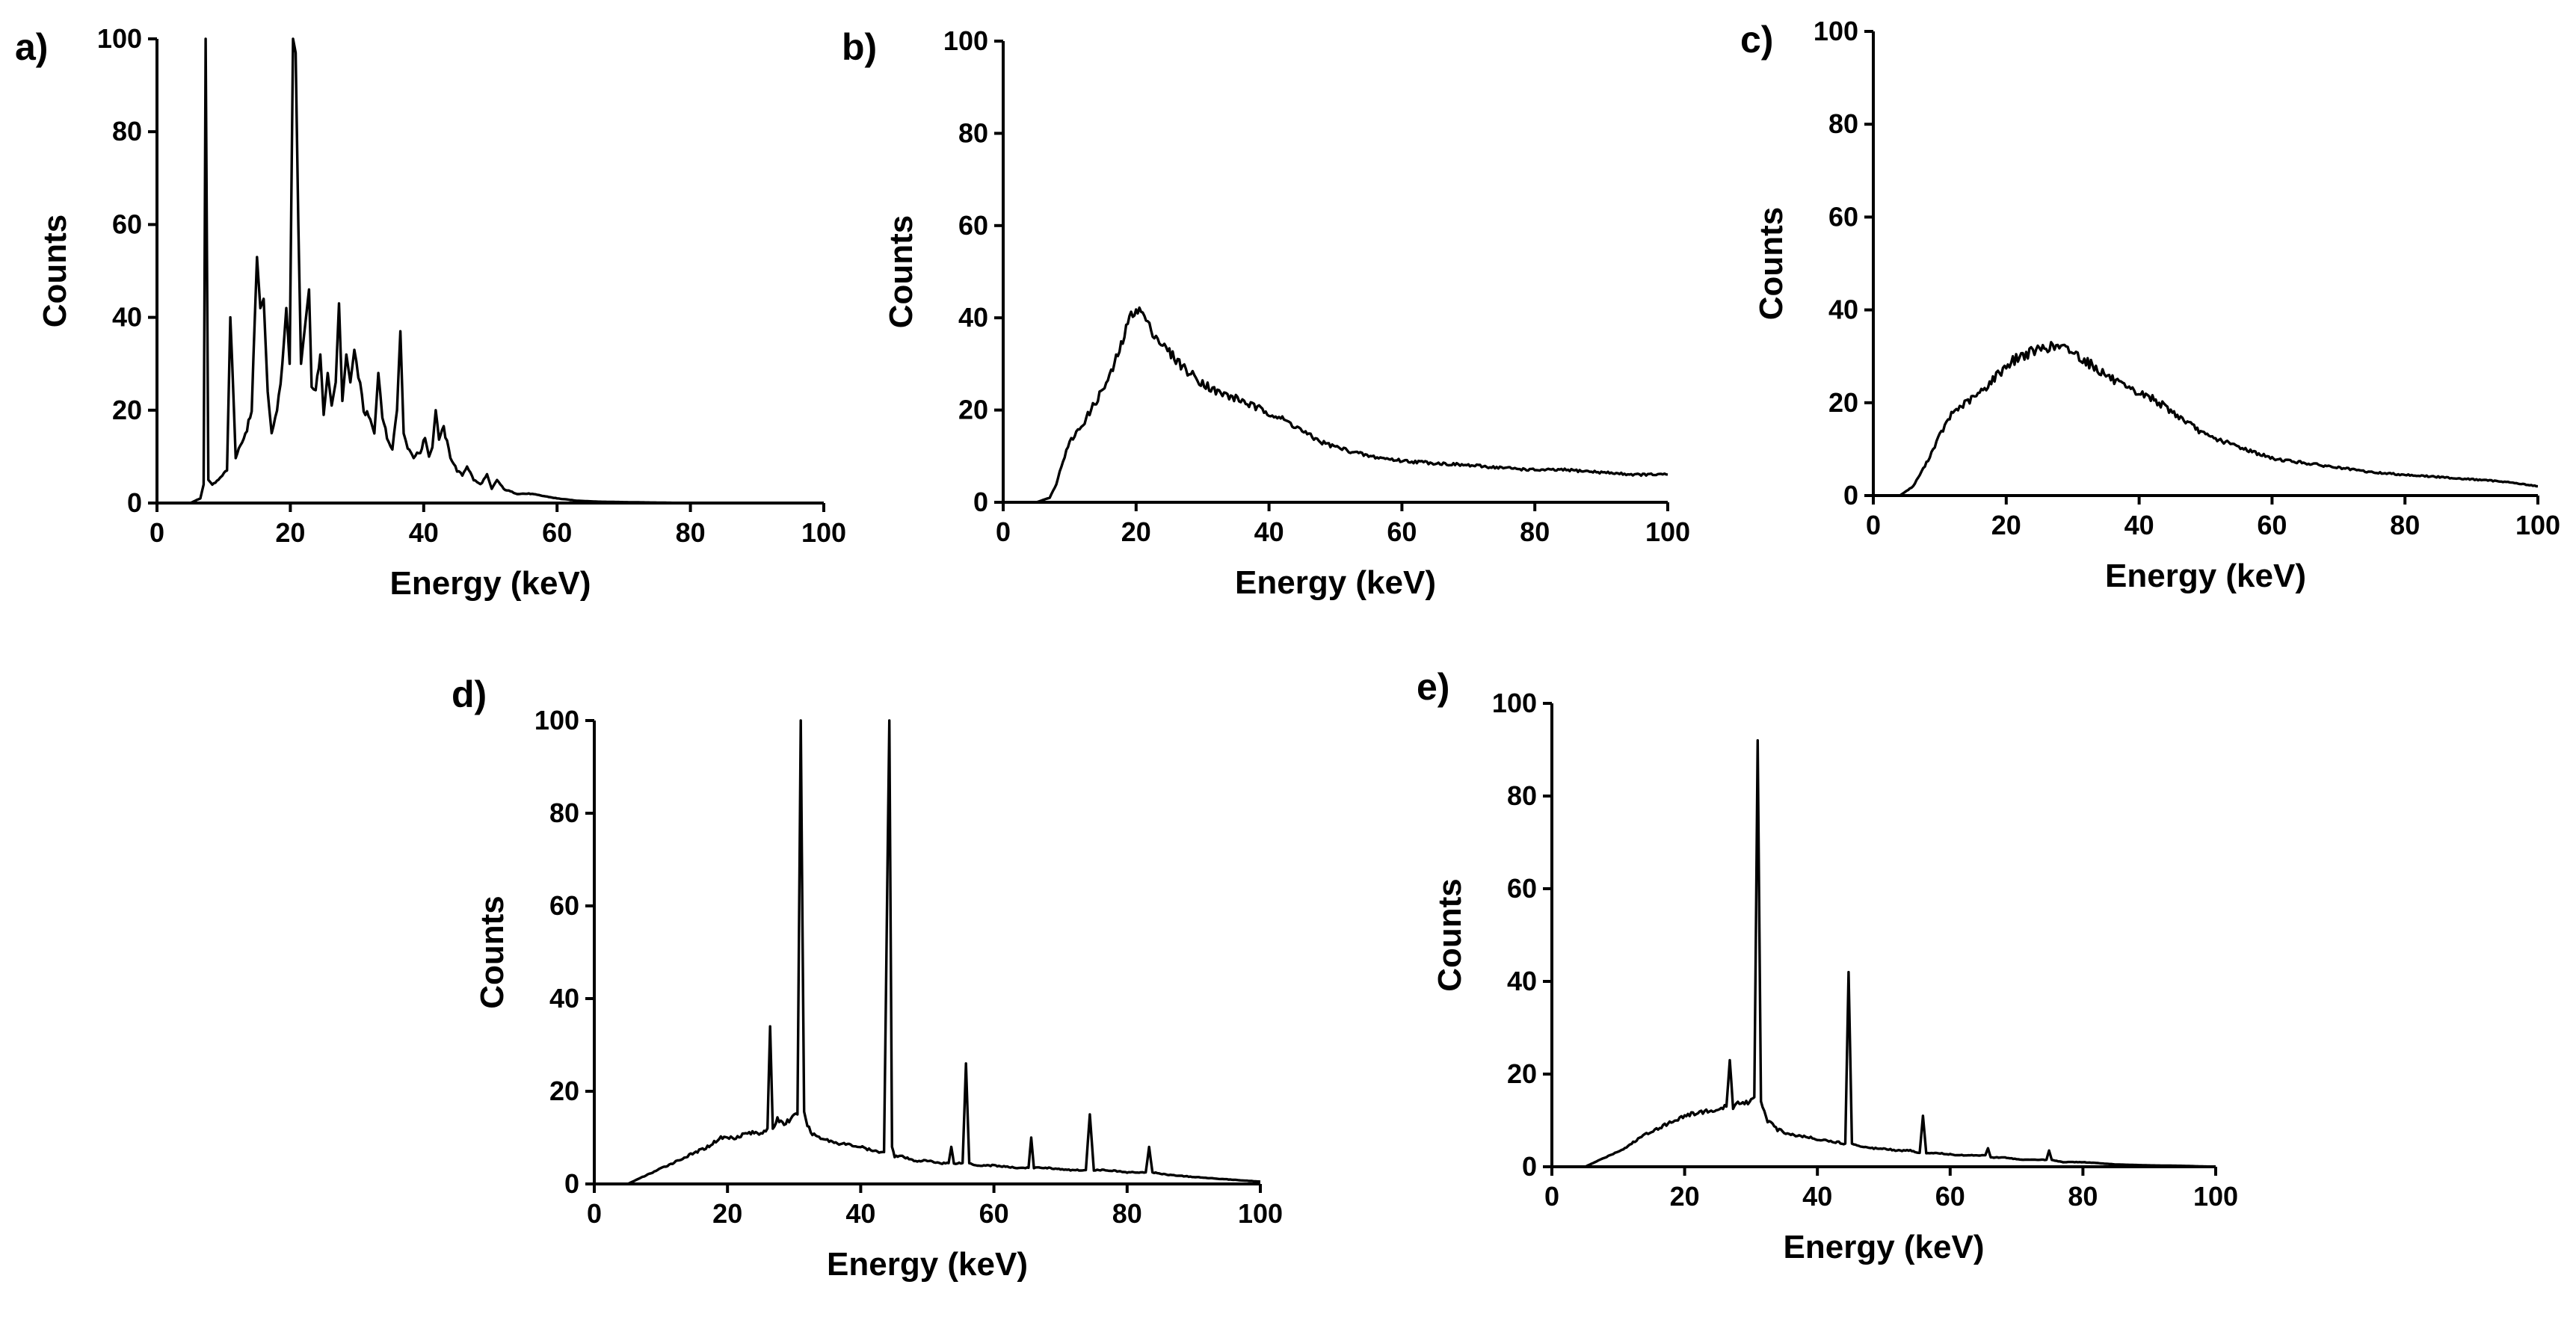 This screenshot has height=1317, width=2576. I want to click on panel-label: d), so click(469, 694).